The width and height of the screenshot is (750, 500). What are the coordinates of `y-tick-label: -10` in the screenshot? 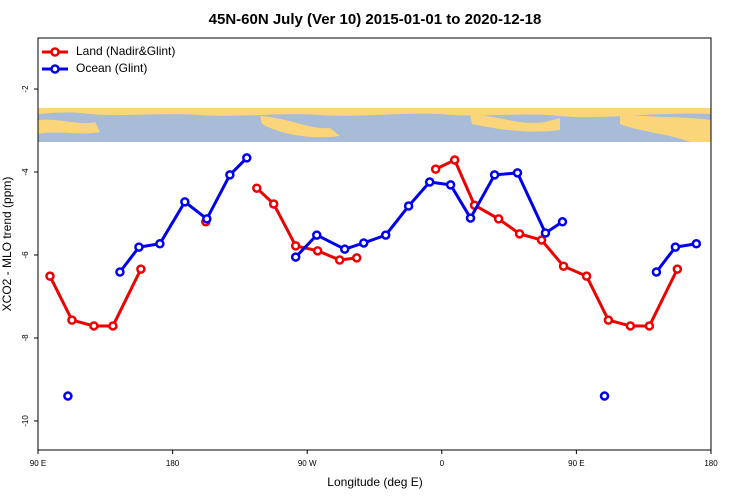 It's located at (25, 421).